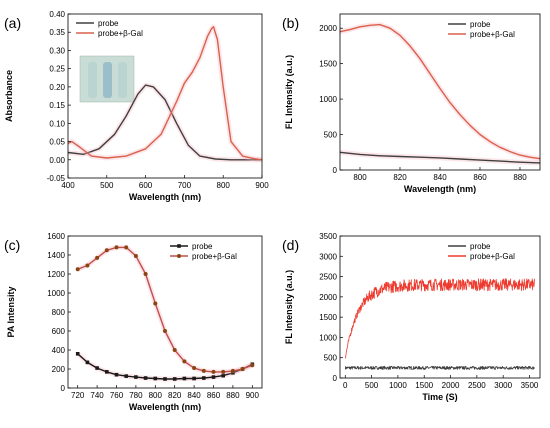 This screenshot has height=428, width=550. Describe the element at coordinates (12, 23) in the screenshot. I see `panel-label: (a)` at that location.